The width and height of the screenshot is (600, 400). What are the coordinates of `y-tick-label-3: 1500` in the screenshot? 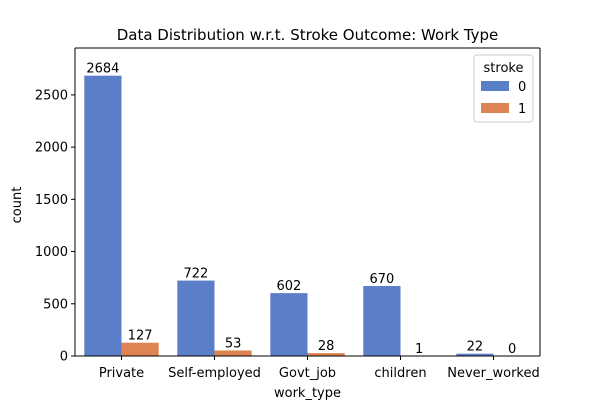 It's located at (51, 200).